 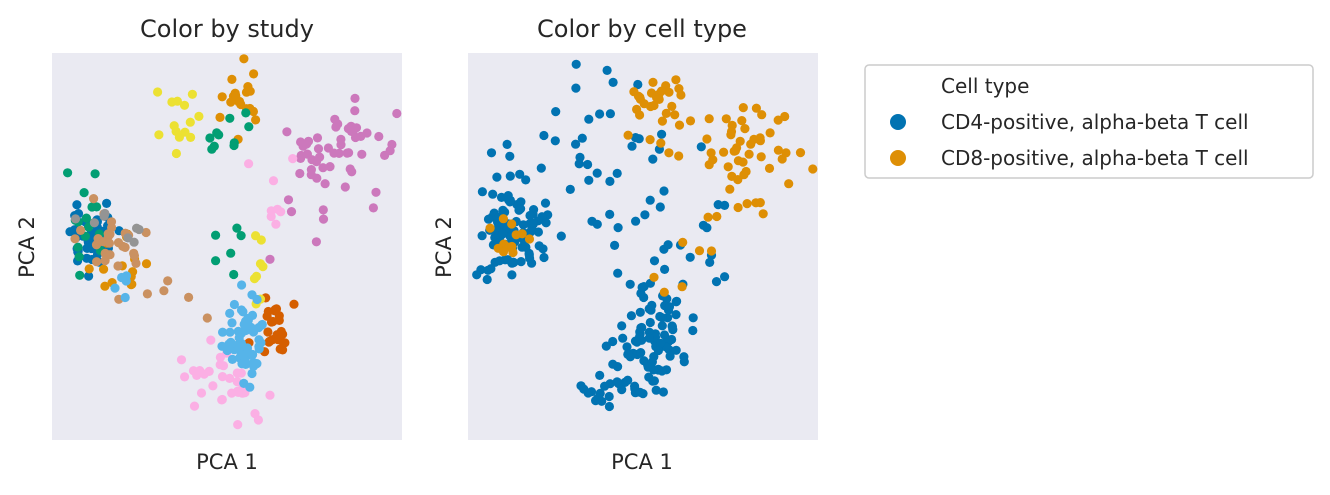 What do you see at coordinates (985, 86) in the screenshot?
I see `legend-title: Cell type` at bounding box center [985, 86].